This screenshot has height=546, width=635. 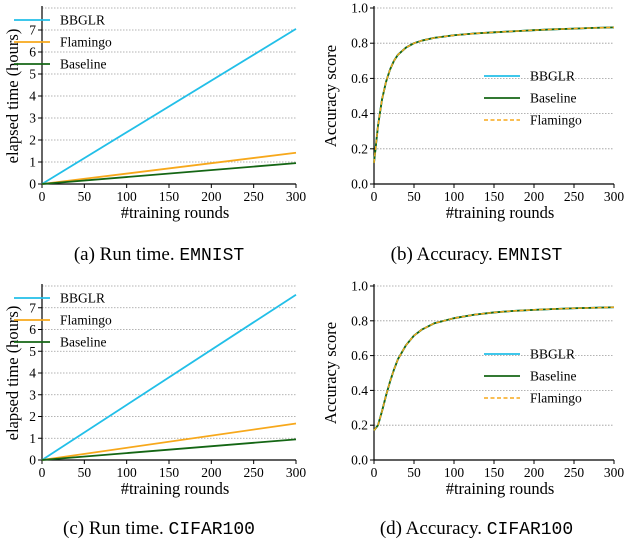 What do you see at coordinates (124, 254) in the screenshot?
I see `caption-a-text: (a) Run time.` at bounding box center [124, 254].